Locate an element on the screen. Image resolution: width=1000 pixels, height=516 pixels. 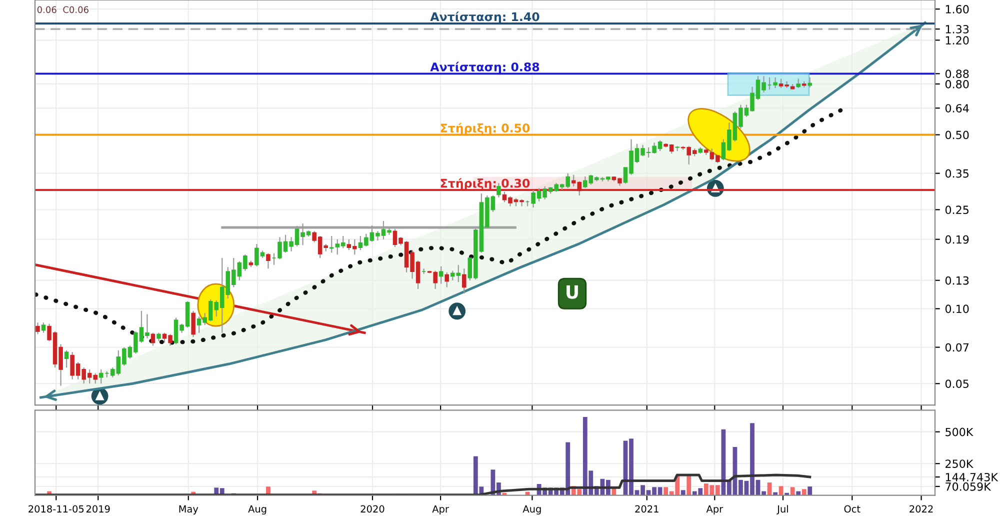
x-tick-label: 2019 is located at coordinates (98, 509).